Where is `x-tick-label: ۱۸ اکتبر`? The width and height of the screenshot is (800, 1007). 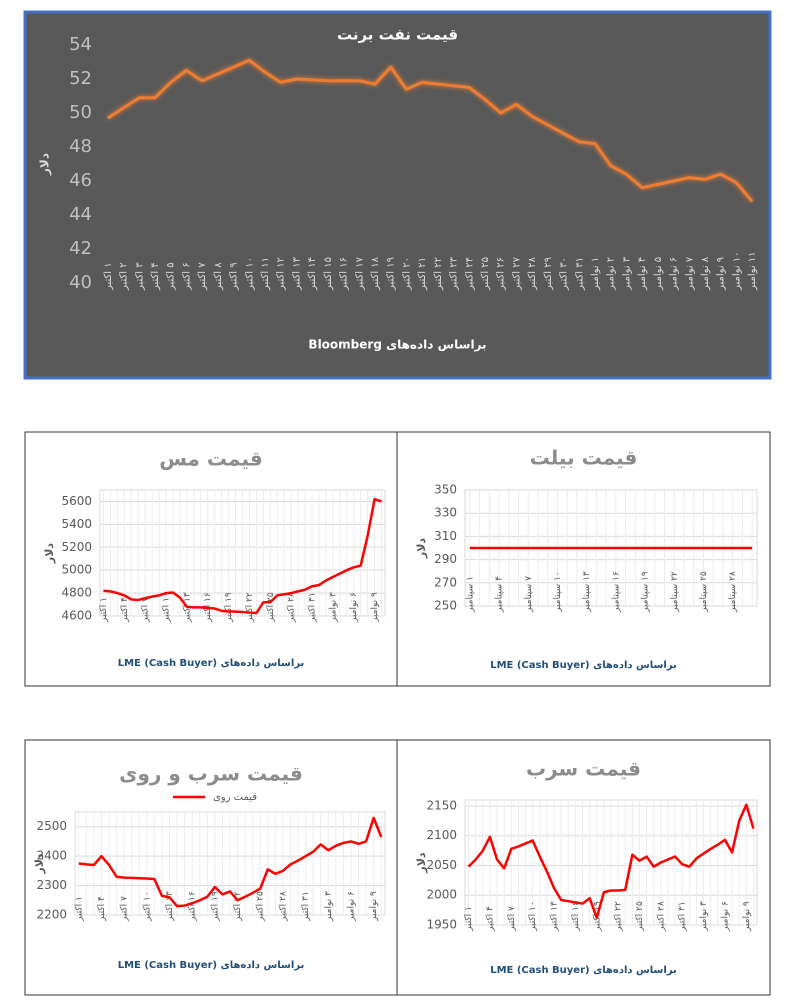
x-tick-label: ۱۸ اکتبر is located at coordinates (375, 273).